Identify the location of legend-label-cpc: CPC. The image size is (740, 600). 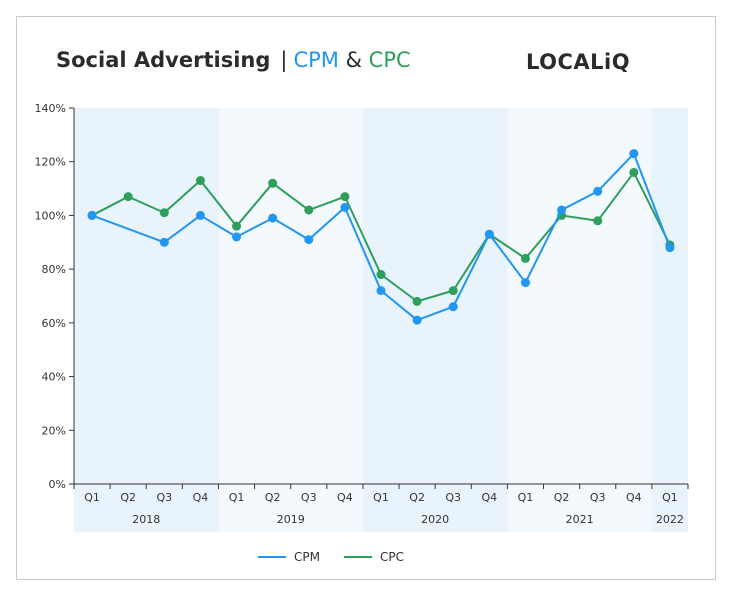
(392, 557).